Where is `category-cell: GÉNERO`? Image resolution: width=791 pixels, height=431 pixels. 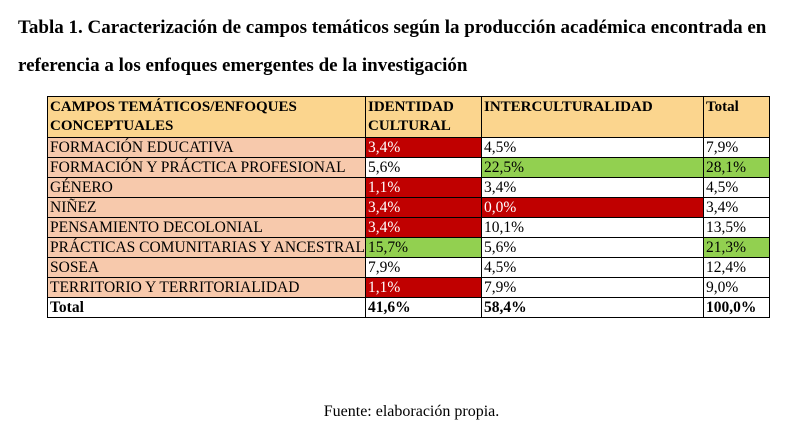 category-cell: GÉNERO is located at coordinates (206, 187).